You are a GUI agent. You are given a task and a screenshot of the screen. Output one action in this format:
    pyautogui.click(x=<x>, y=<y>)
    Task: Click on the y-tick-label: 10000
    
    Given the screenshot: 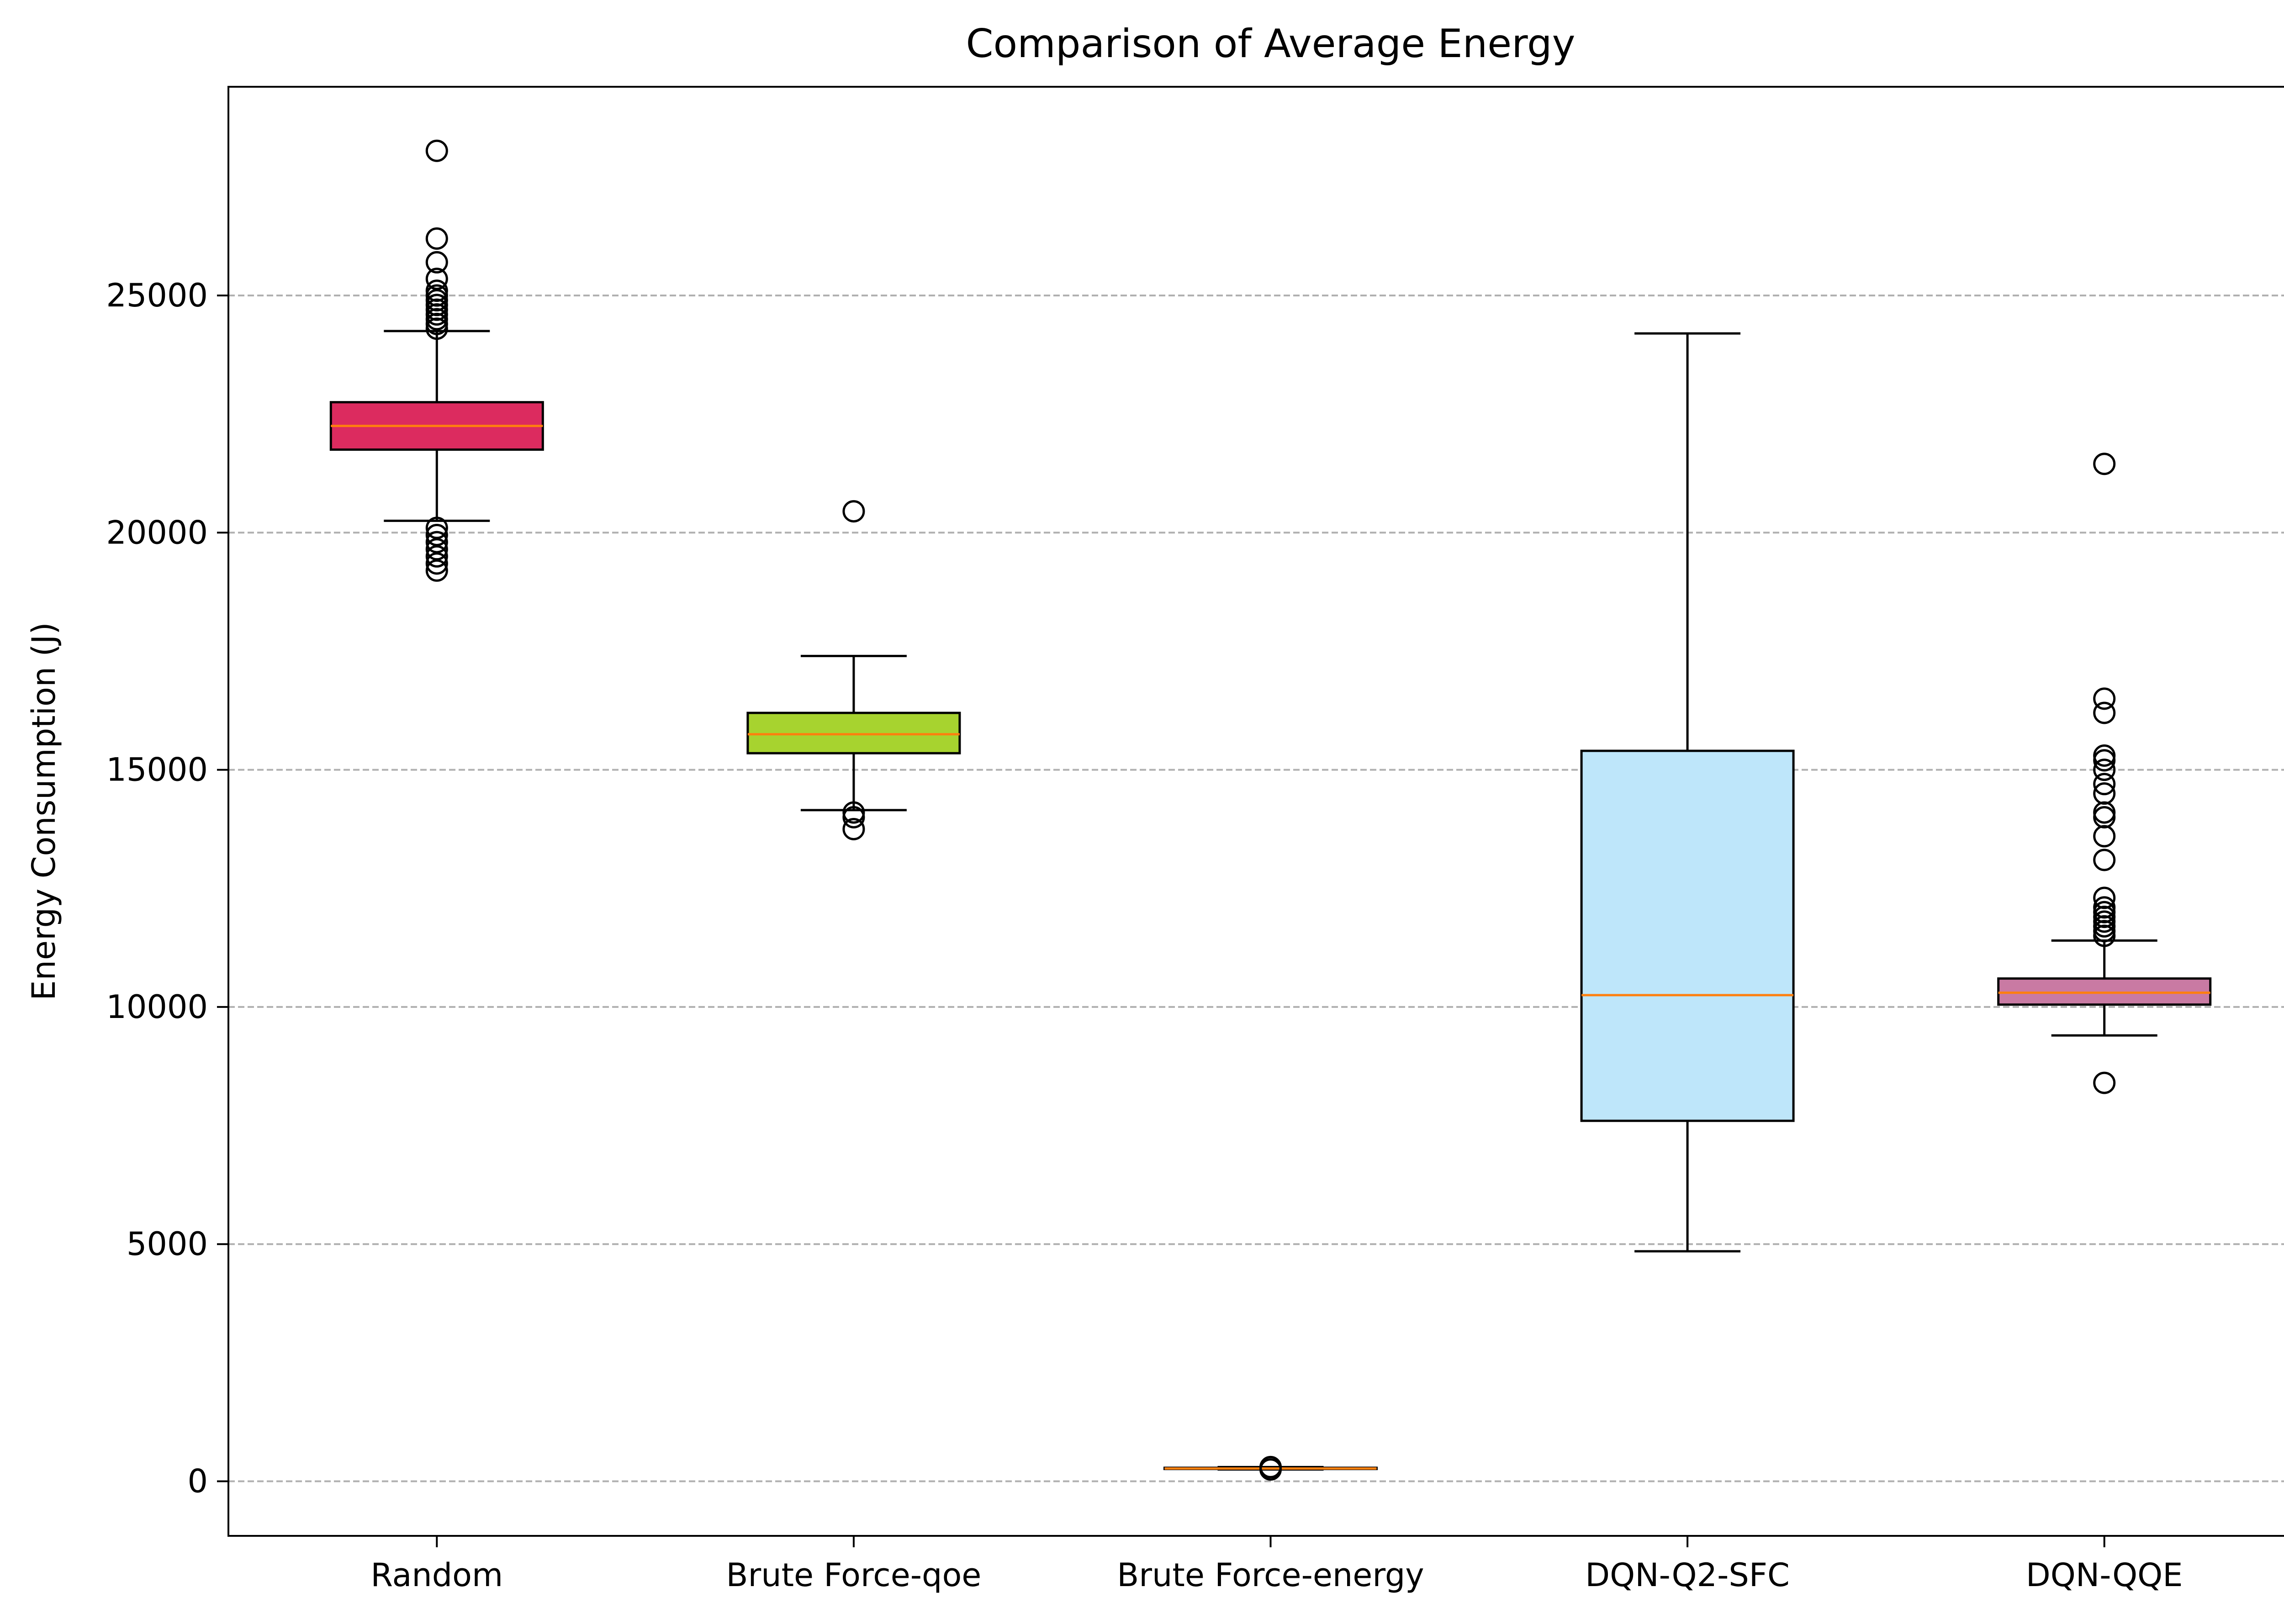 What is the action you would take?
    pyautogui.click(x=157, y=1007)
    